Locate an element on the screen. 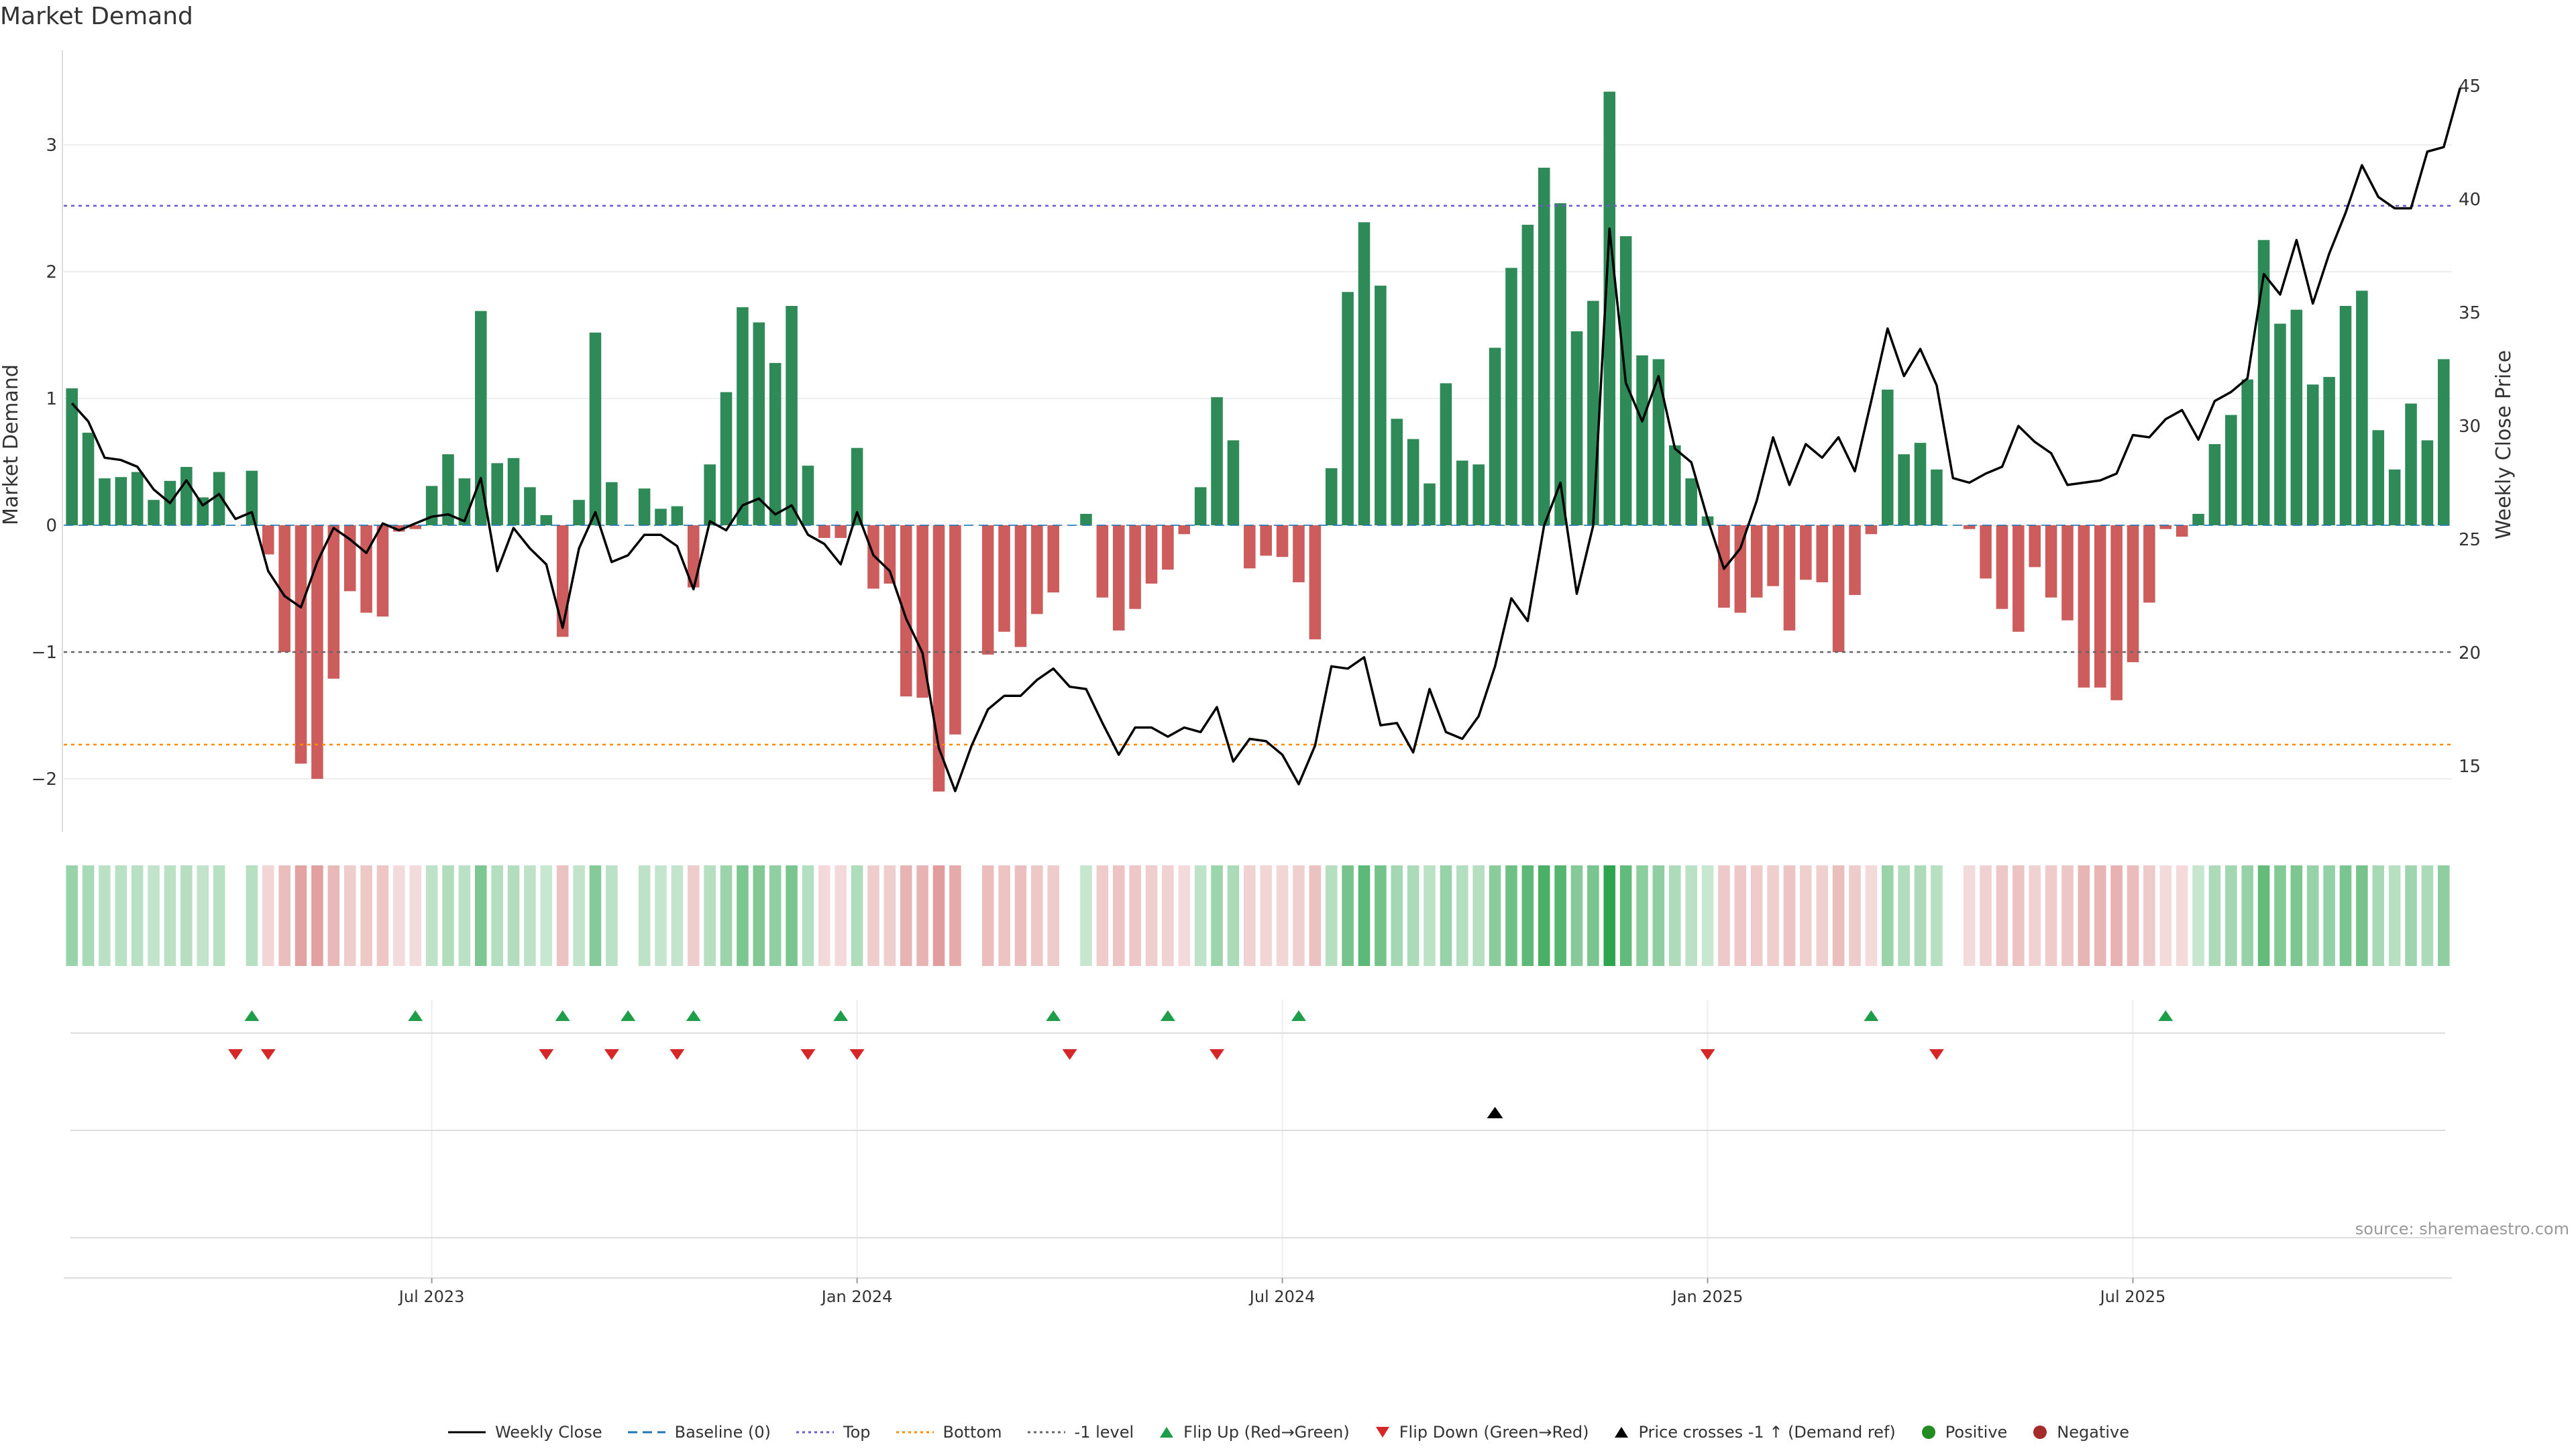  legend-label: Price crosses -1 ↑ (Demand ref) is located at coordinates (1767, 1432).